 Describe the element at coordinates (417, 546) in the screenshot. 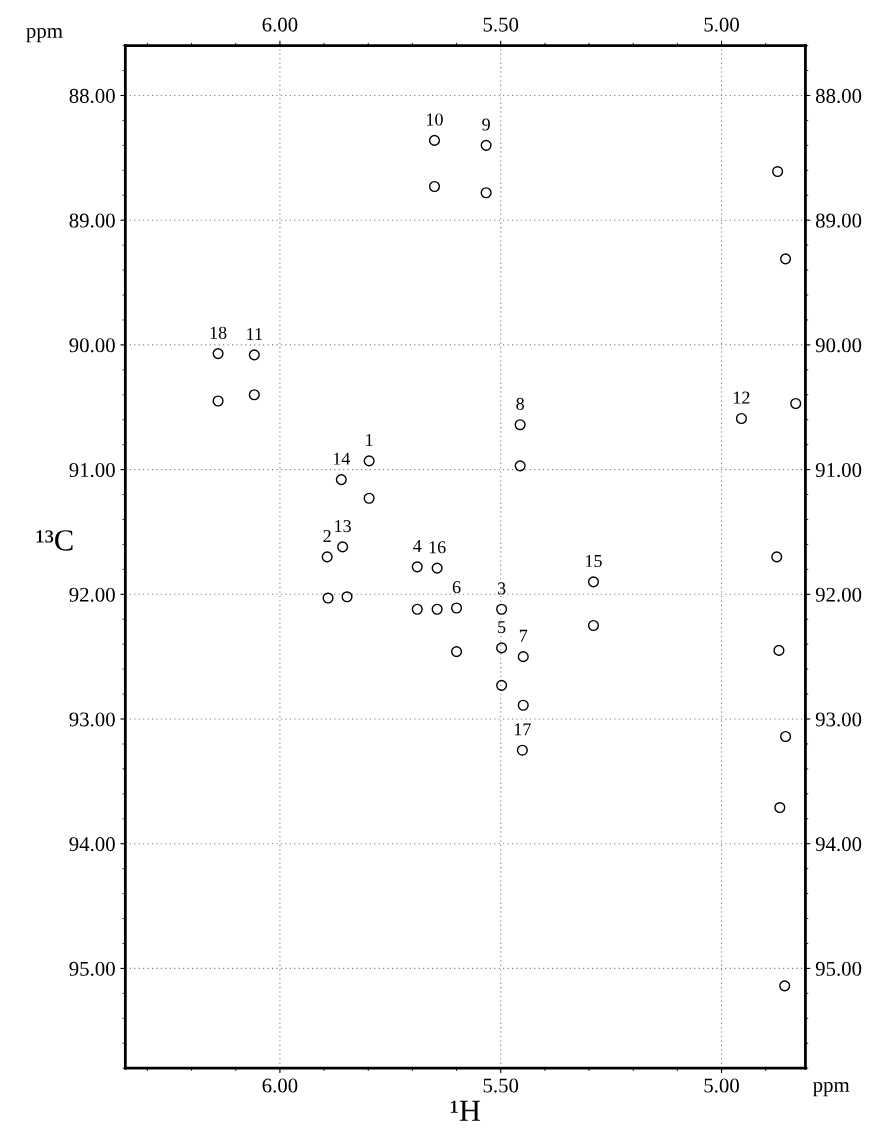

I see `annotation: 4` at that location.